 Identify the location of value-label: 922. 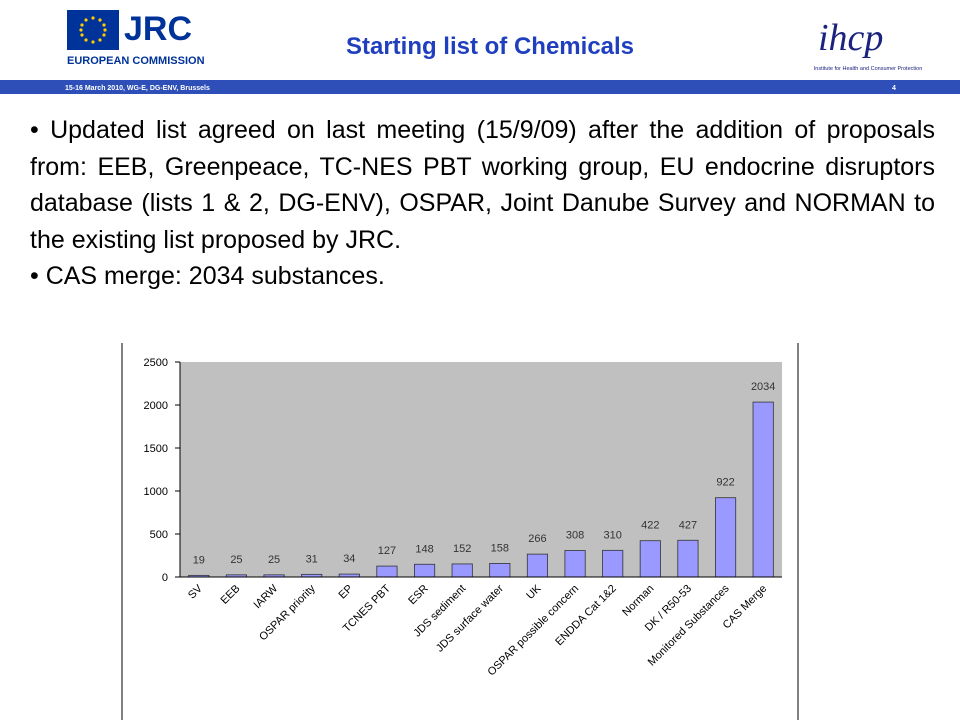
(725, 483).